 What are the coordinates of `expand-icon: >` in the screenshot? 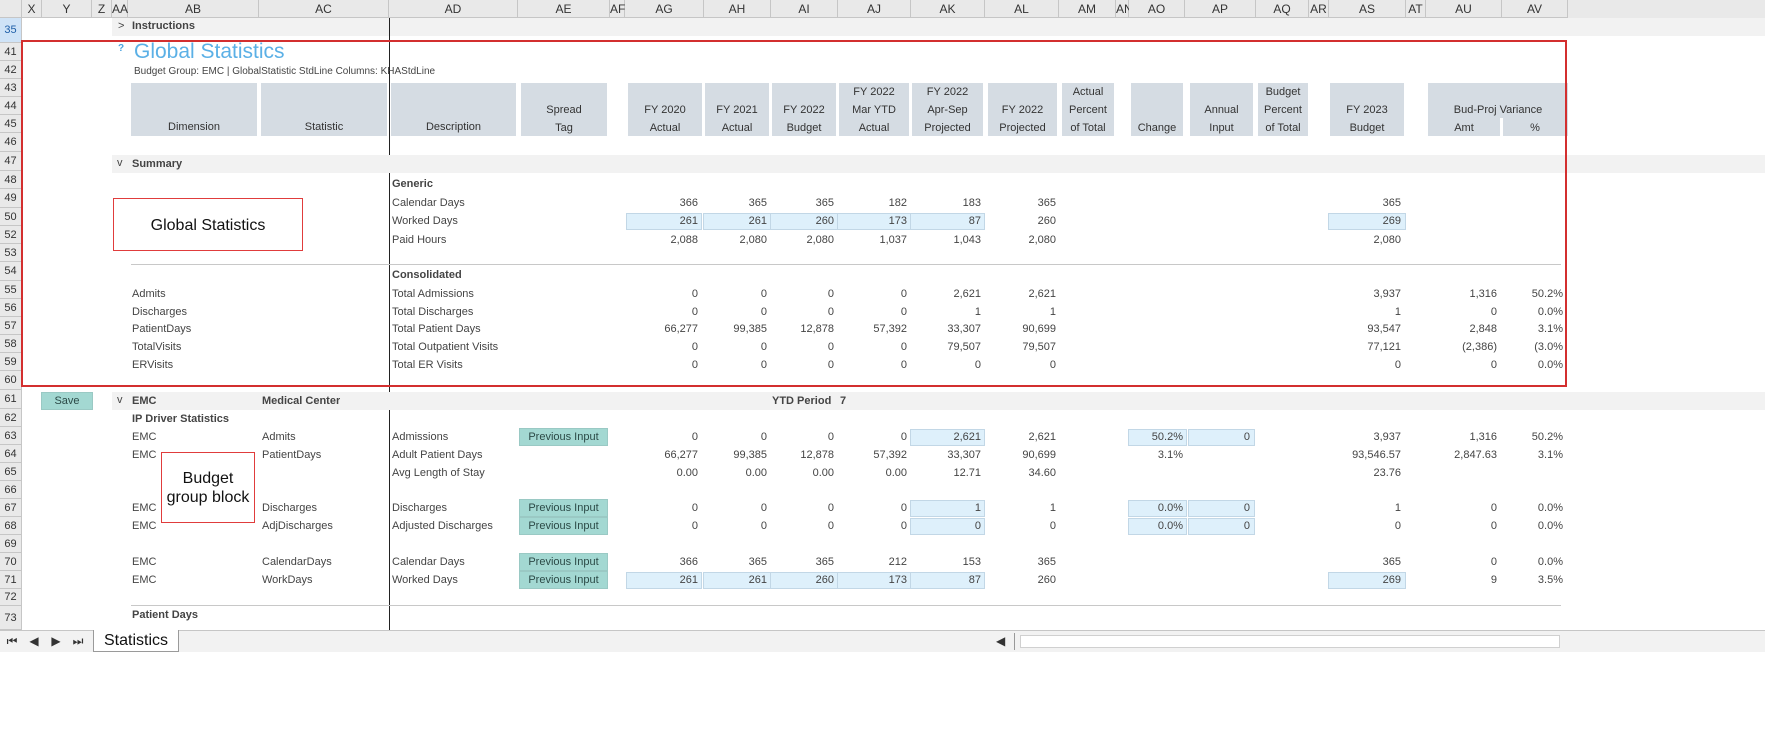 It's located at (121, 26).